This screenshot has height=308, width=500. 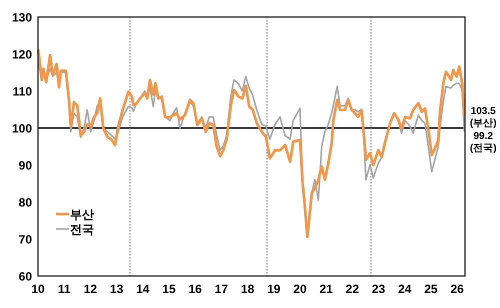 I want to click on annotation: 103.5 (부산), so click(x=483, y=118).